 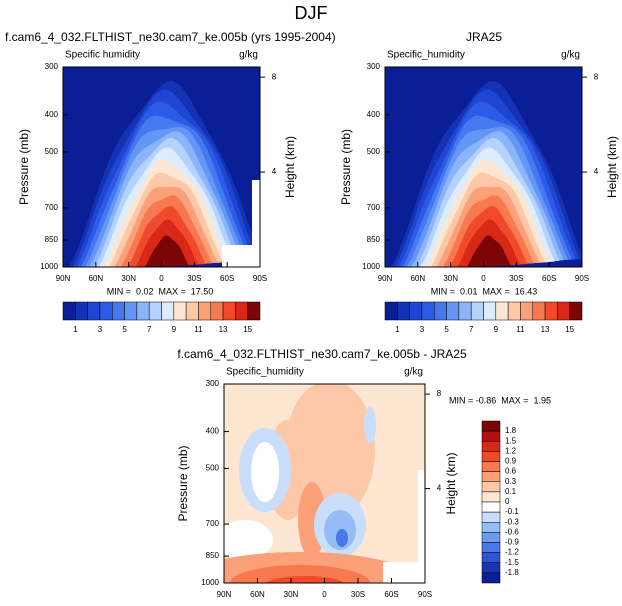 What do you see at coordinates (512, 572) in the screenshot?
I see `colorbar-label: -1.8` at bounding box center [512, 572].